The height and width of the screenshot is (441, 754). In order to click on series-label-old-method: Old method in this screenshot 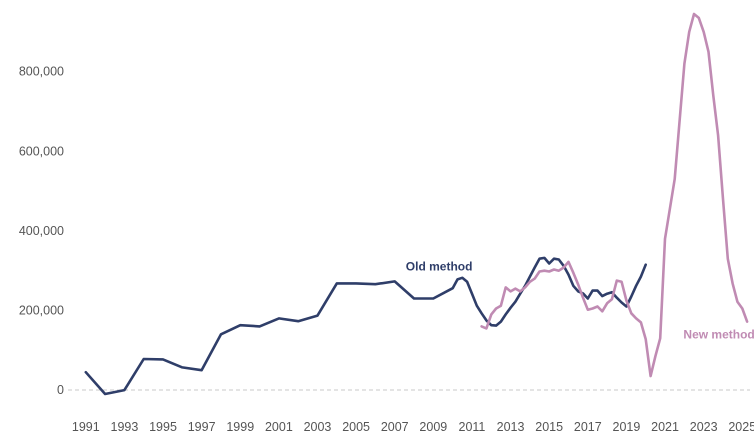, I will do `click(439, 267)`.